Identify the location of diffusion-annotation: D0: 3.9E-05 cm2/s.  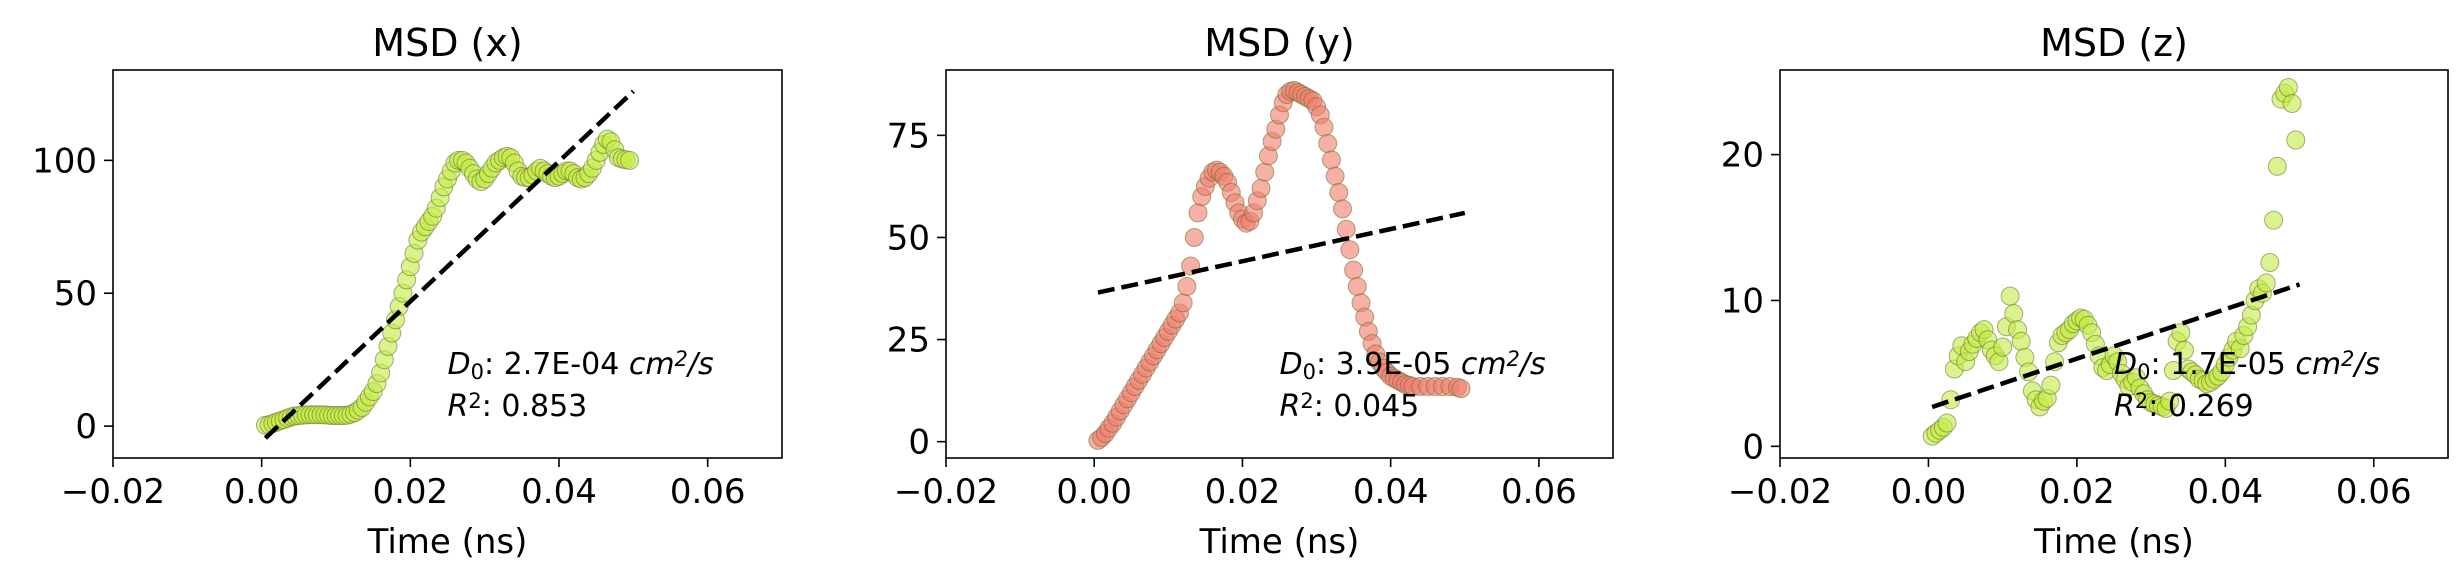
(1413, 366).